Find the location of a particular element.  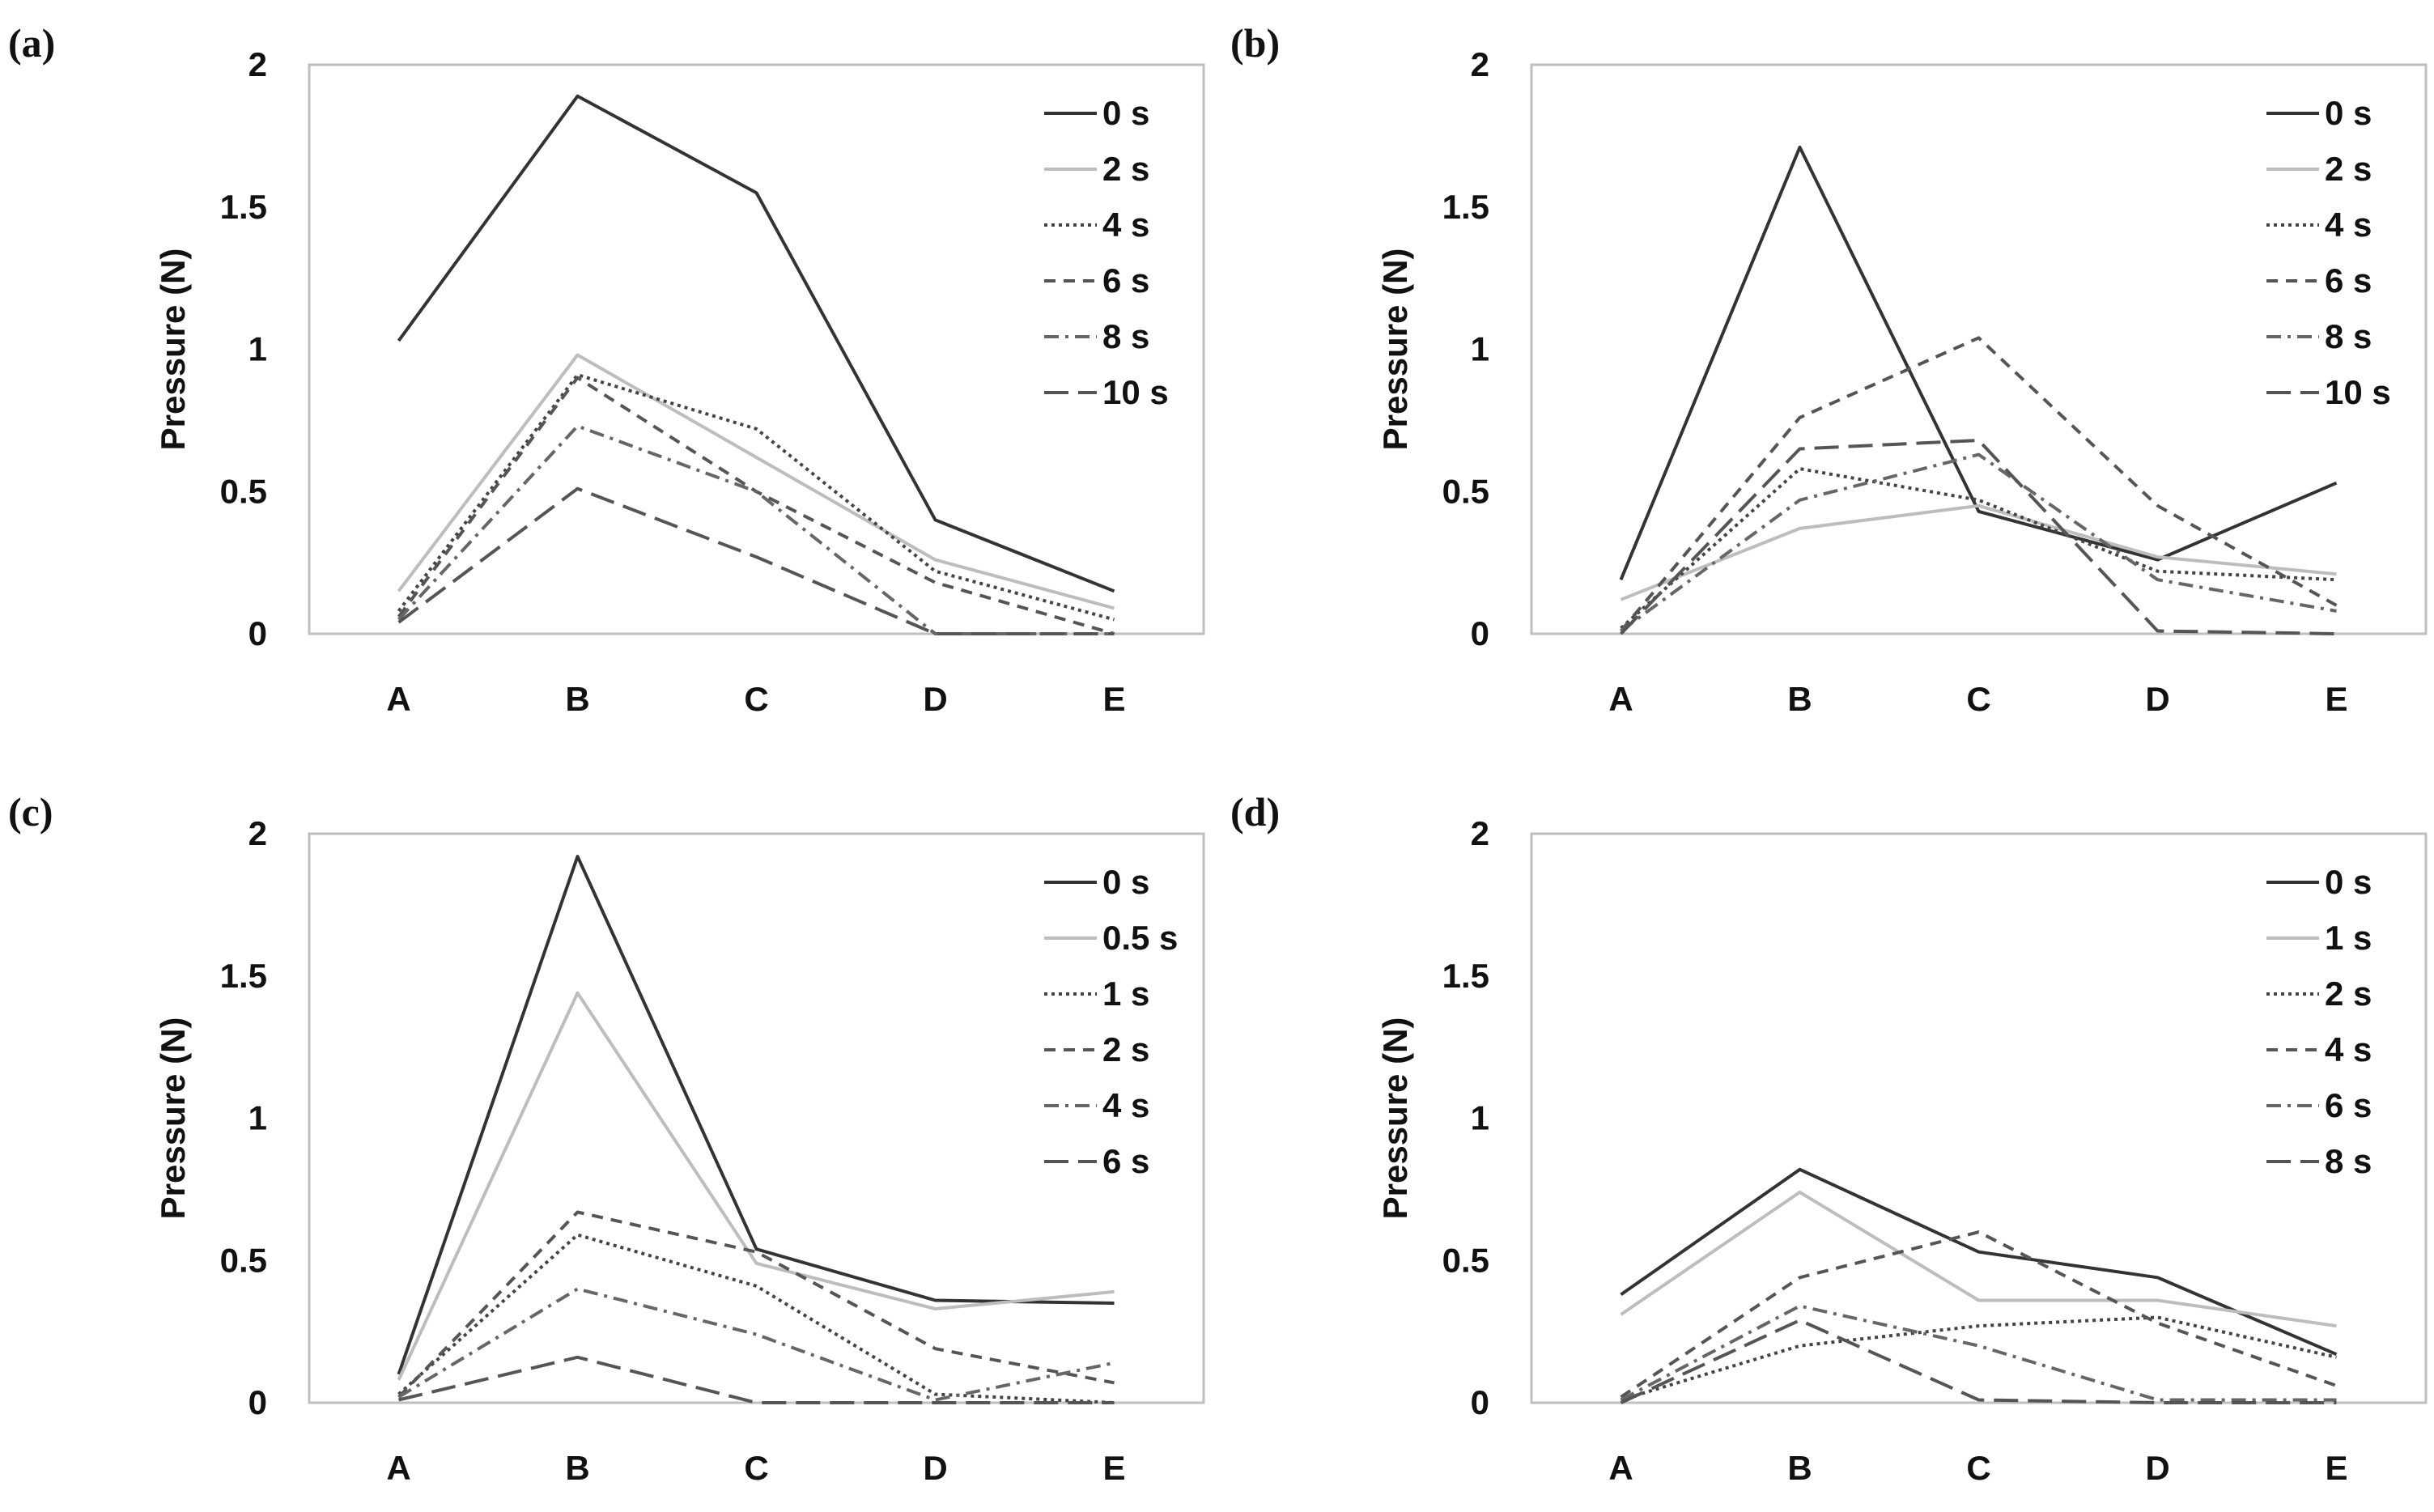

legend-label: 0.5 s is located at coordinates (1140, 938).